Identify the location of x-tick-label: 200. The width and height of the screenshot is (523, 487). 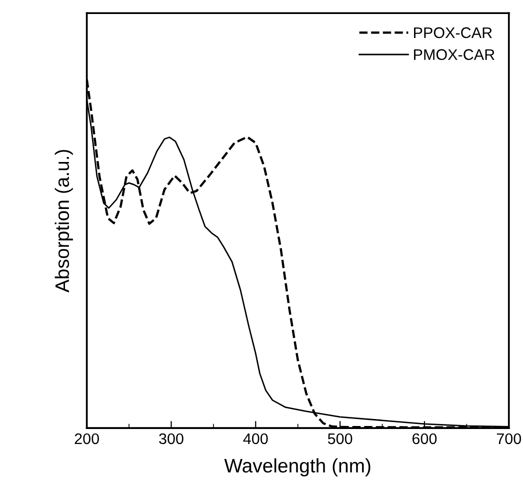
(86, 438).